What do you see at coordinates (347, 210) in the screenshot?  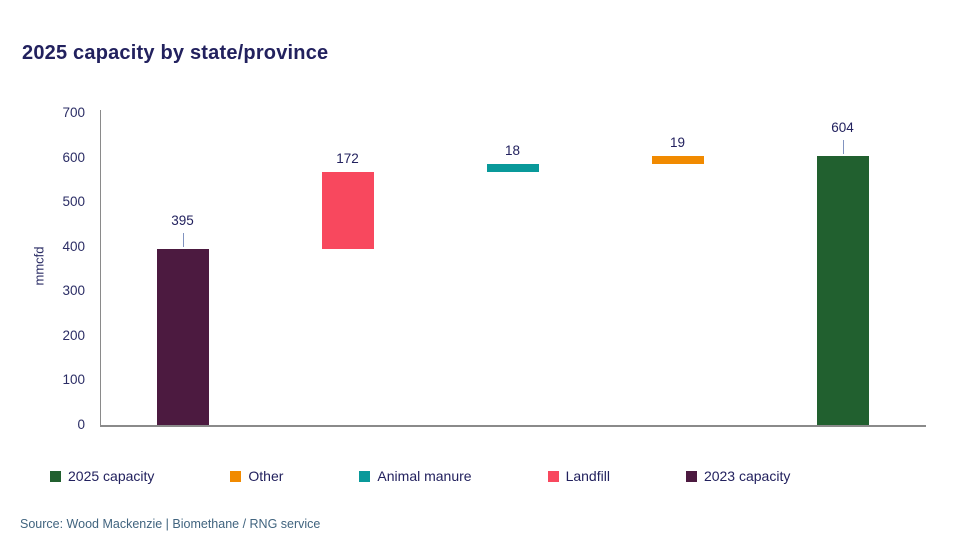 I see `bar-landfill` at bounding box center [347, 210].